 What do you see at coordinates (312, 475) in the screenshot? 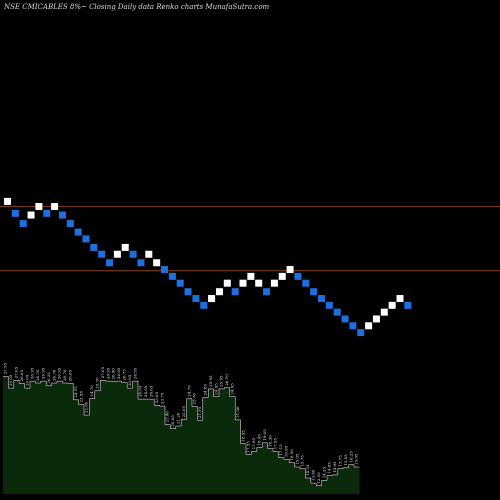
I see `price-label-57: 13.90` at bounding box center [312, 475].